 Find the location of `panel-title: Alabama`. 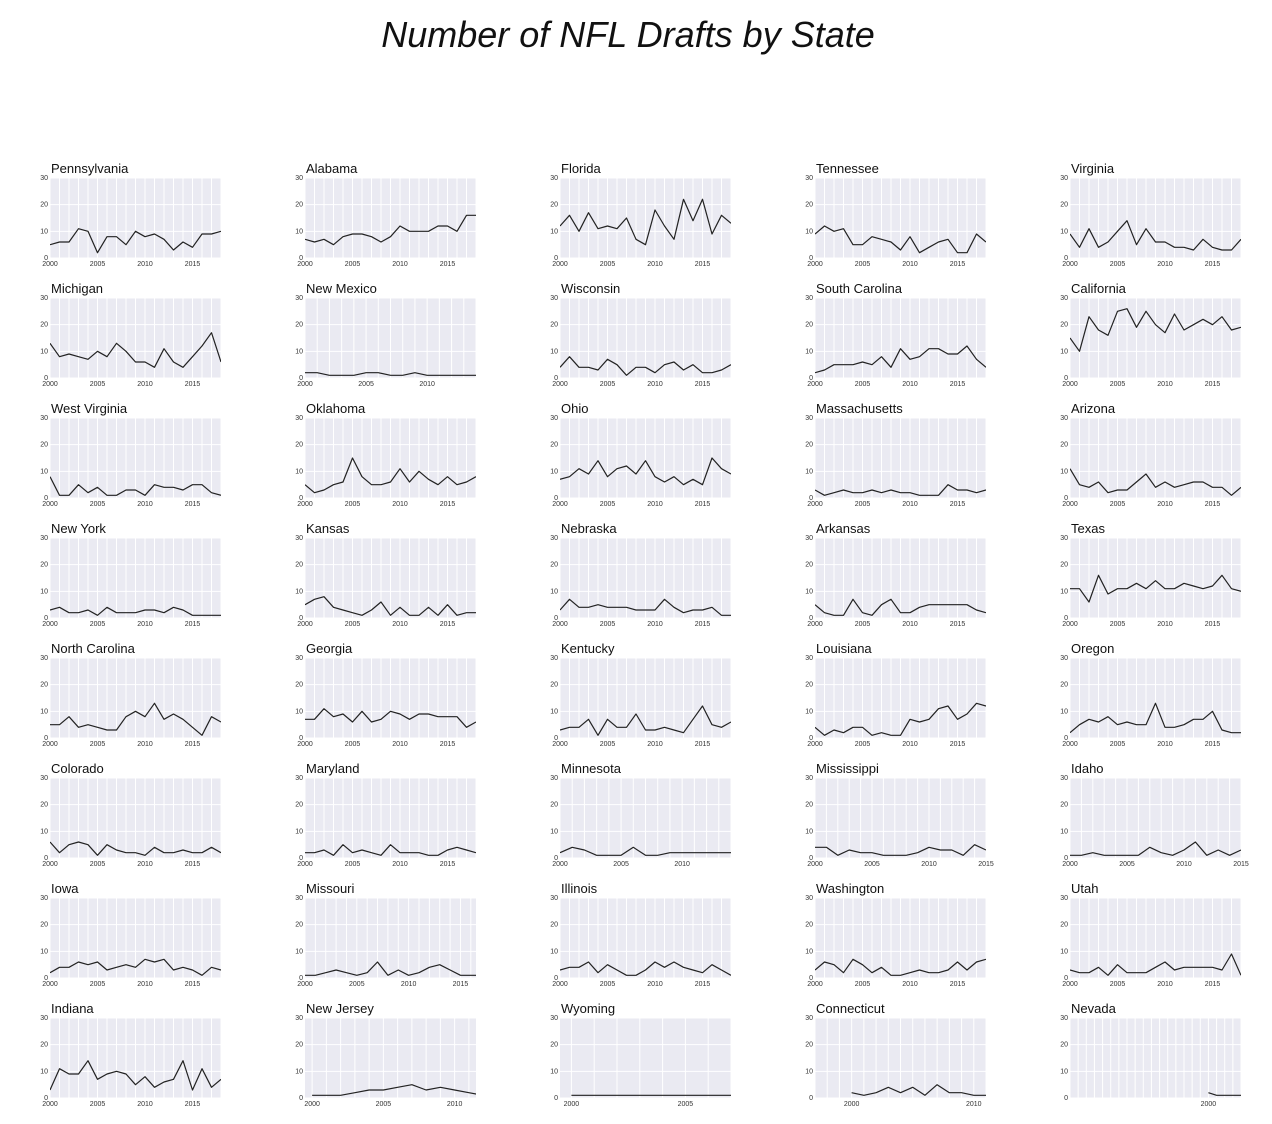

panel-title: Alabama is located at coordinates (332, 168).